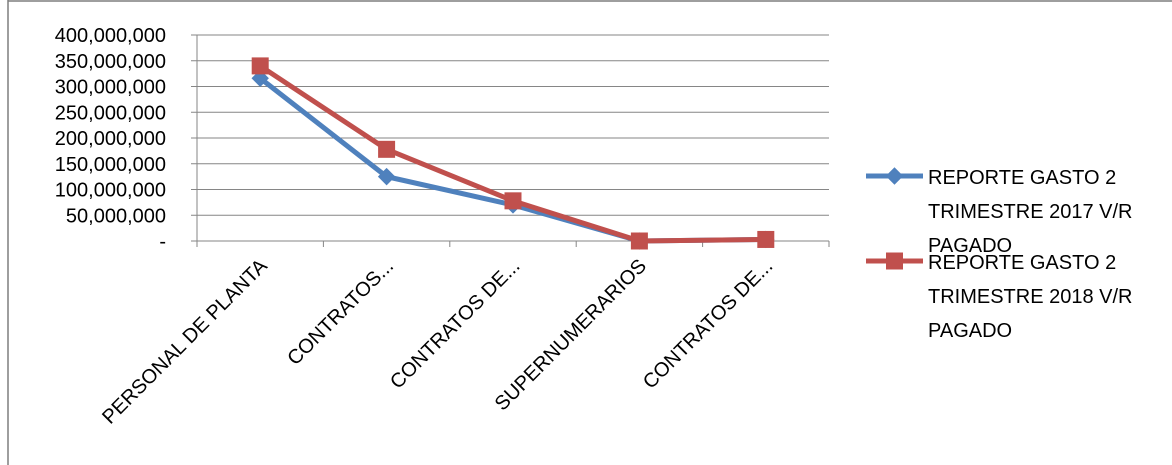 The width and height of the screenshot is (1172, 465). I want to click on y-tick-label: 100,000,000, so click(110, 191).